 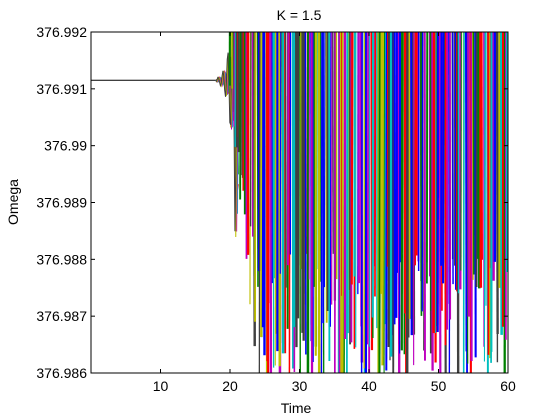 What do you see at coordinates (61, 259) in the screenshot?
I see `y-tick-label: 376.988` at bounding box center [61, 259].